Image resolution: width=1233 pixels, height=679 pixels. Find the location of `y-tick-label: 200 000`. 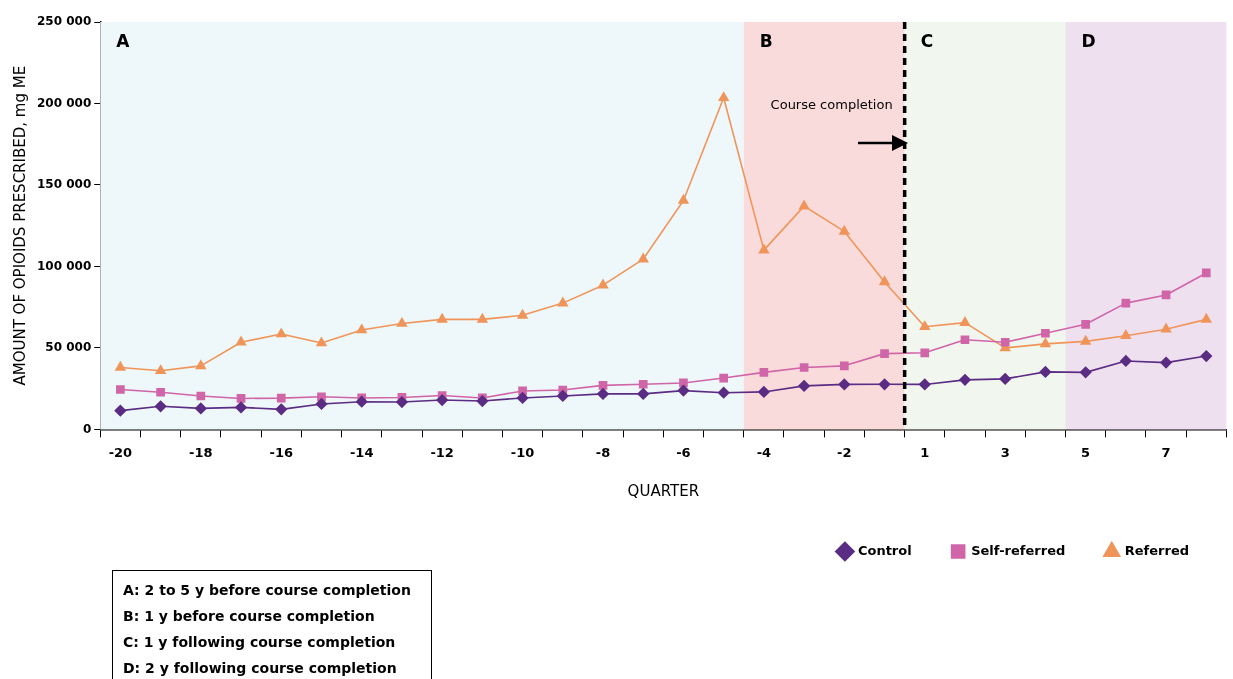

y-tick-label: 200 000 is located at coordinates (64, 102).